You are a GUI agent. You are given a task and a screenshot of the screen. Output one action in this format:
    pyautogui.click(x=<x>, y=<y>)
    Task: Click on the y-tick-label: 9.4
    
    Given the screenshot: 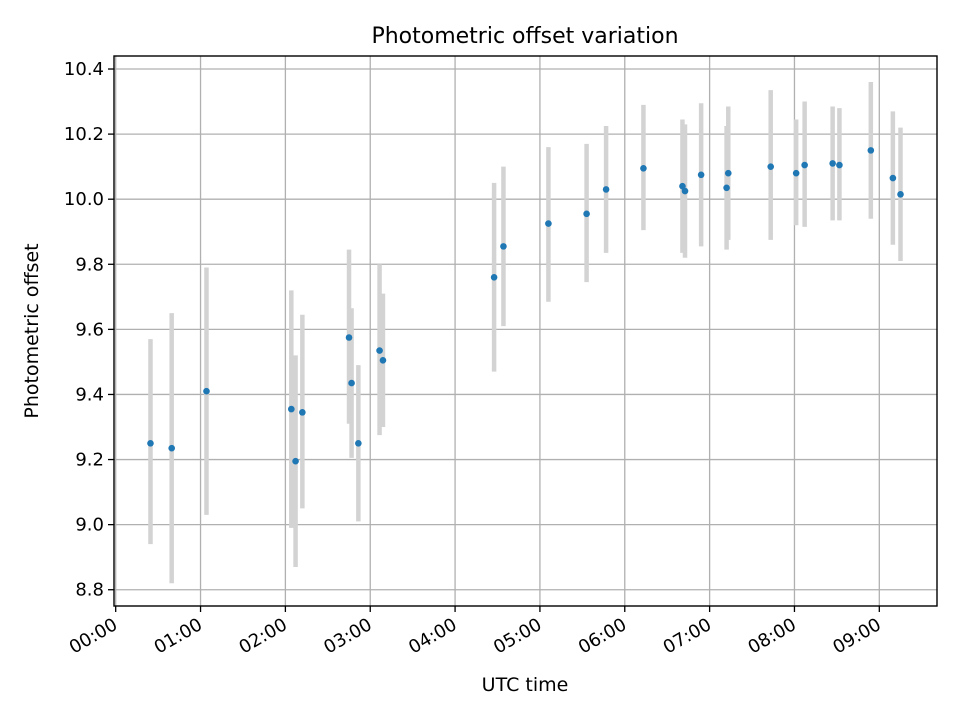 What is the action you would take?
    pyautogui.click(x=89, y=394)
    